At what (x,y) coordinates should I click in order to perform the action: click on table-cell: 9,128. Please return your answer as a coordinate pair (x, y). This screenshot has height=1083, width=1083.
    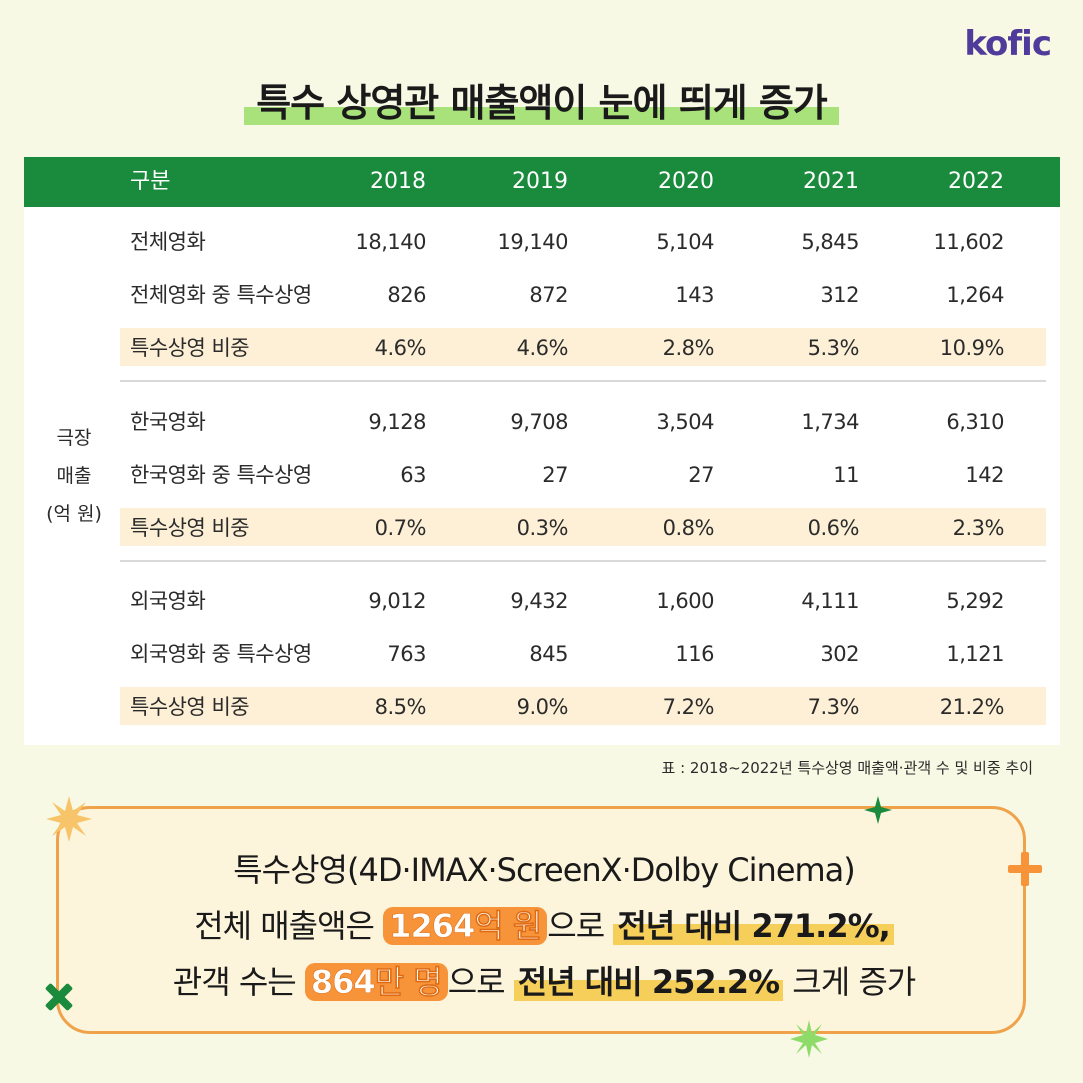
    Looking at the image, I should click on (397, 422).